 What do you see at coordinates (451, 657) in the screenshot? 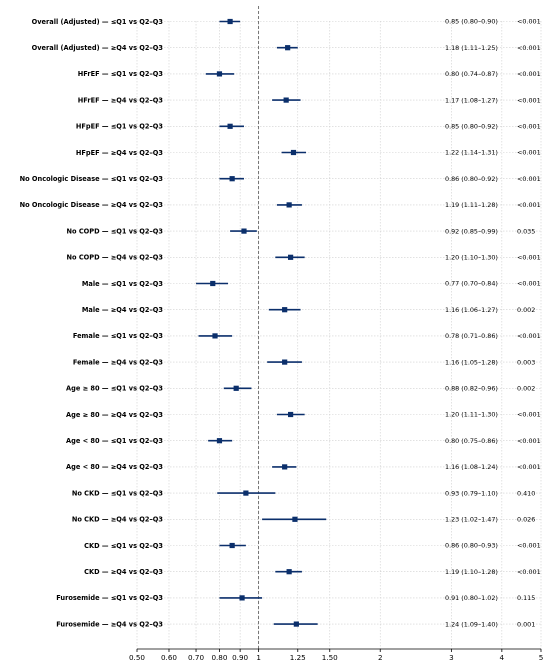
I see `x-tick-label-9: 3` at bounding box center [451, 657].